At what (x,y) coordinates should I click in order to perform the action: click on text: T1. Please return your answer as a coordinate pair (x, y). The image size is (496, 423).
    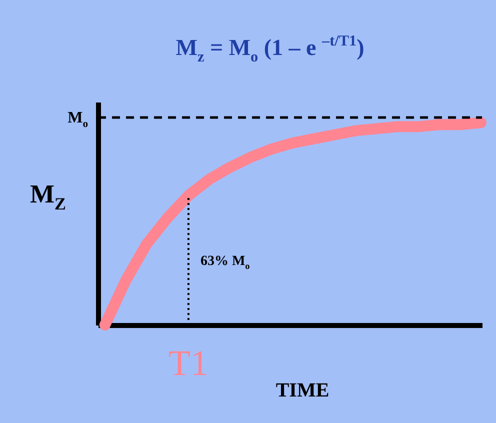
    Looking at the image, I should click on (188, 363).